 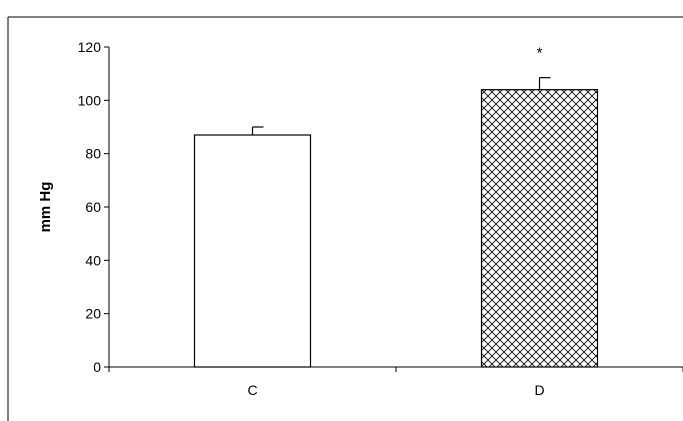 I want to click on y-axis-title: mm Hg, so click(x=45, y=207).